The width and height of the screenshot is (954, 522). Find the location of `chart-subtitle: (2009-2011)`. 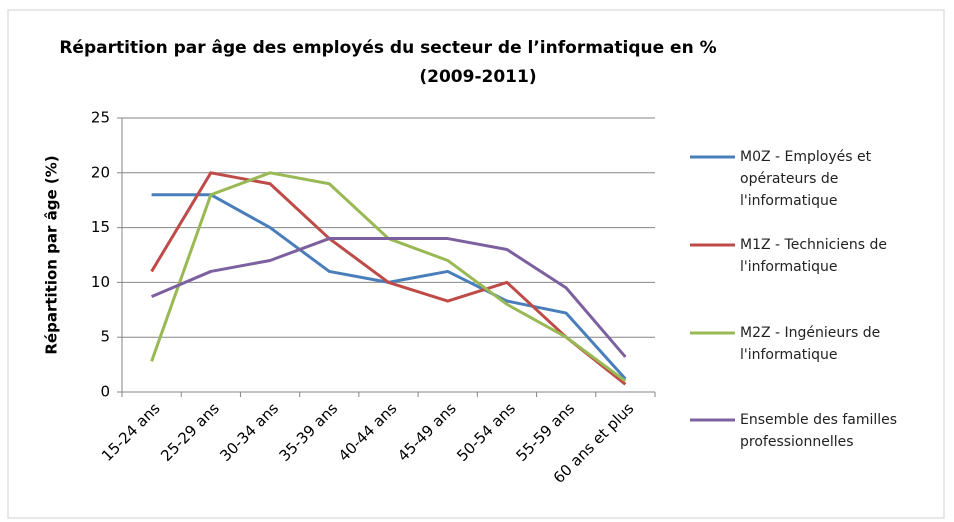

chart-subtitle: (2009-2011) is located at coordinates (477, 77).